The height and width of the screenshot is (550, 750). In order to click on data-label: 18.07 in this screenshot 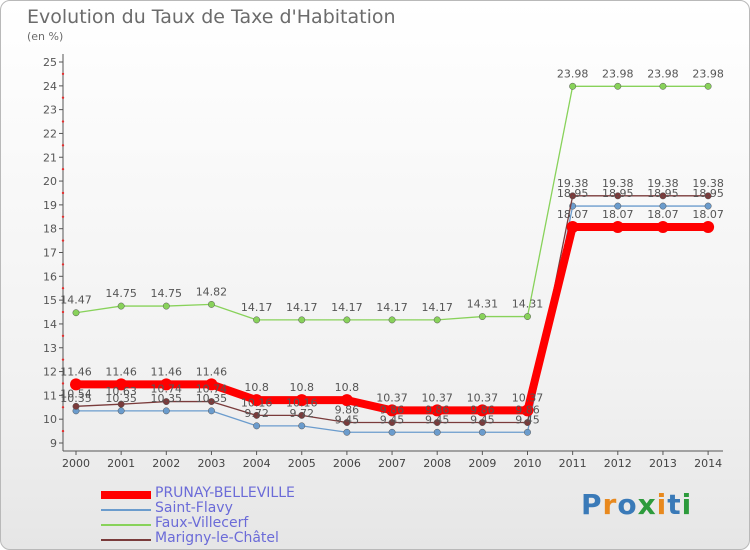, I will do `click(708, 214)`.